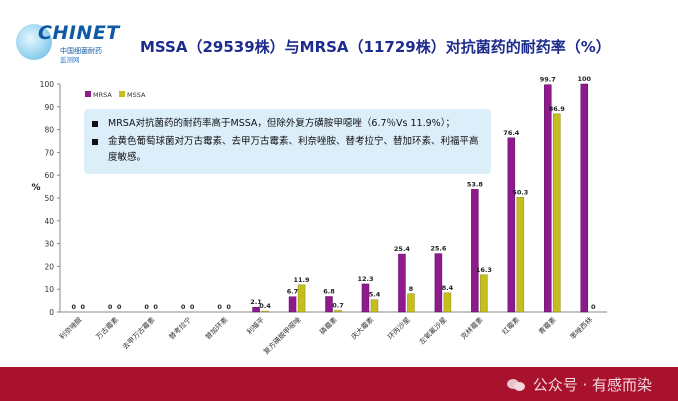 This screenshot has width=678, height=401. I want to click on y-tick-label: 70, so click(49, 152).